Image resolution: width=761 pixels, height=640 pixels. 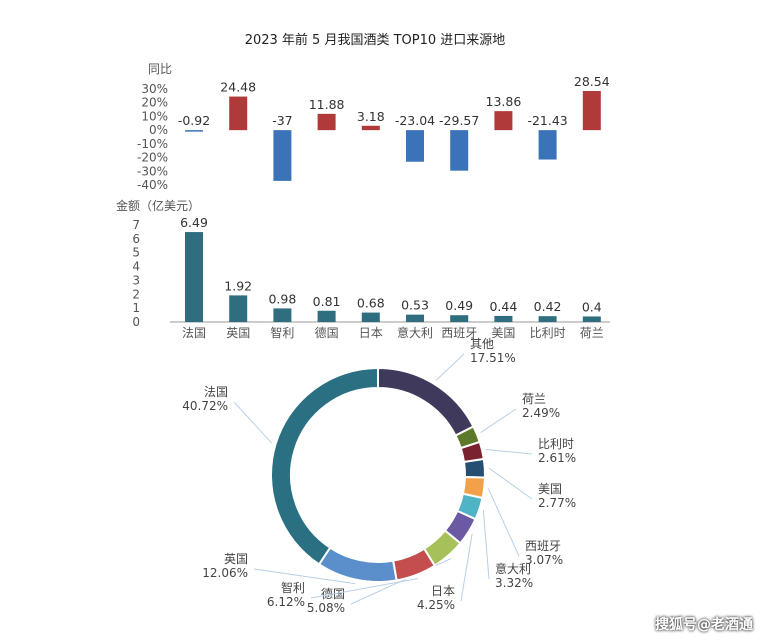 What do you see at coordinates (286, 602) in the screenshot?
I see `donut-slice-pct: 6.12%` at bounding box center [286, 602].